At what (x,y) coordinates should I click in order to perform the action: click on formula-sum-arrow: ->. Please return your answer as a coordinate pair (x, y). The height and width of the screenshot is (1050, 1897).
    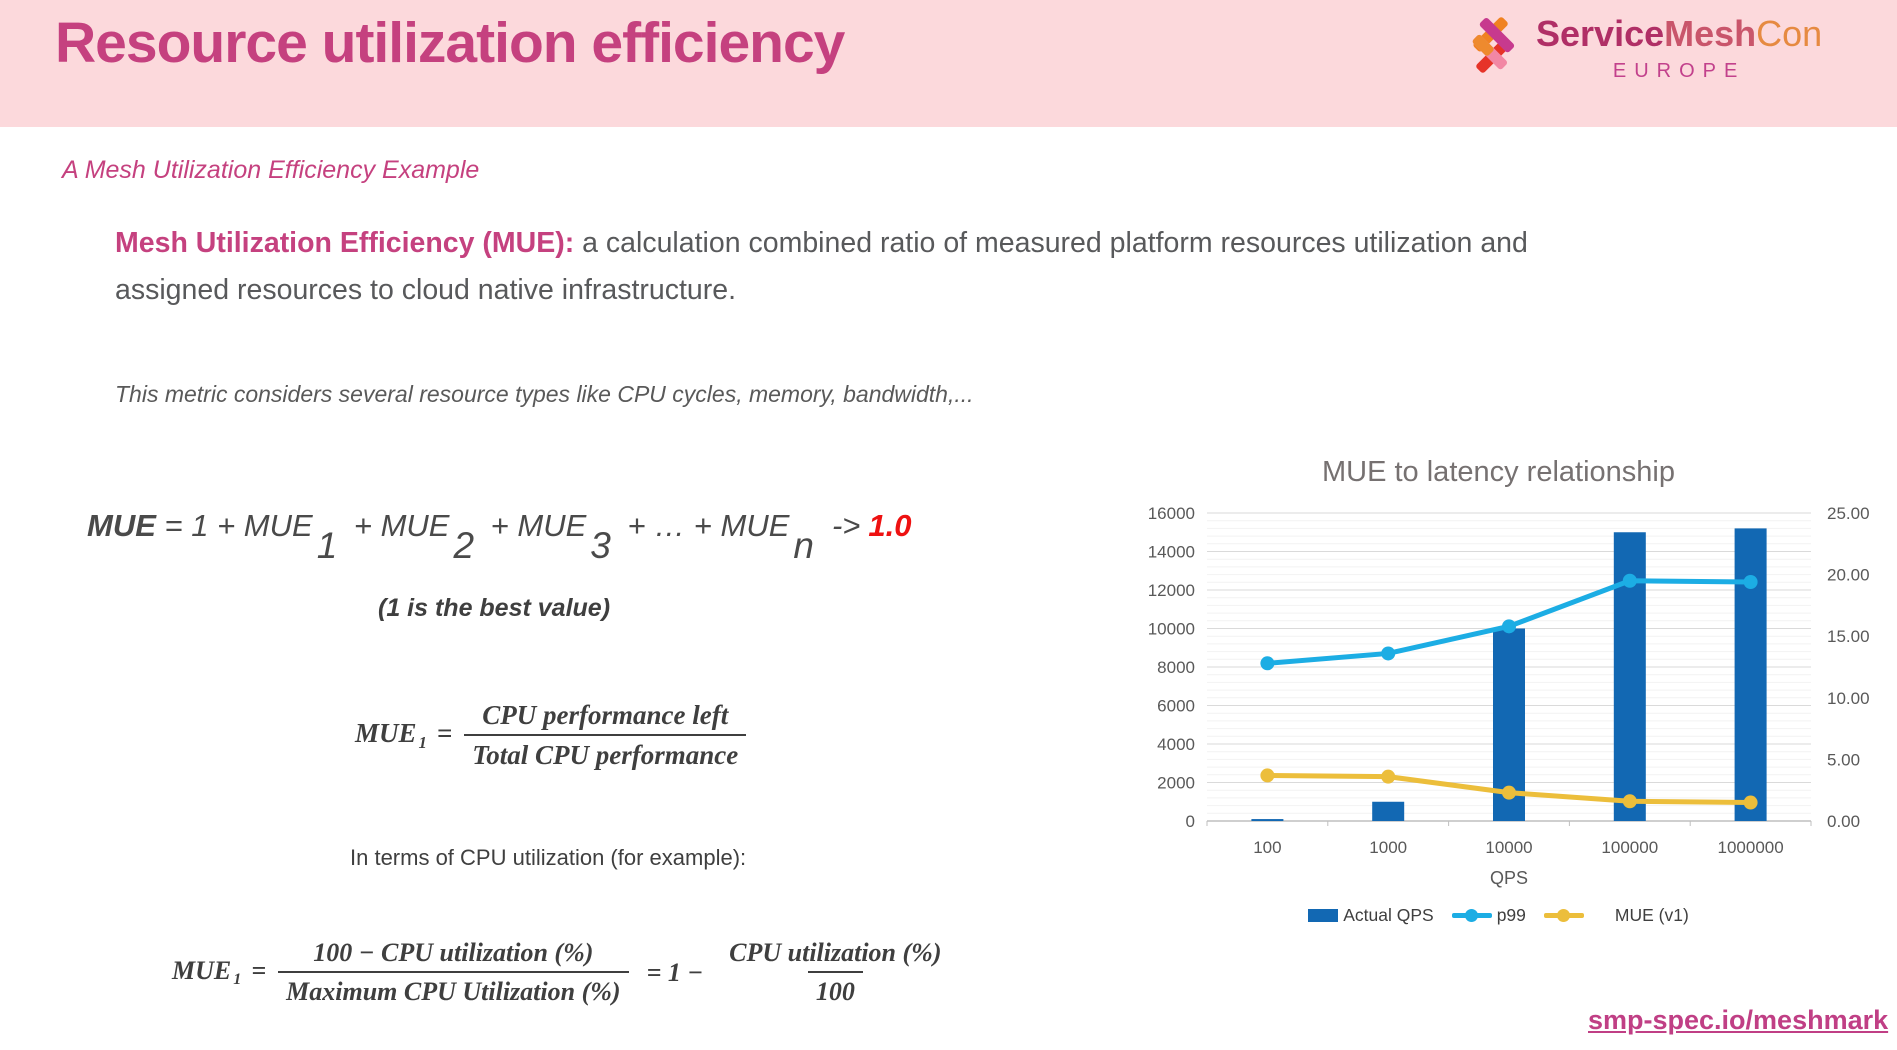
    Looking at the image, I should click on (846, 525).